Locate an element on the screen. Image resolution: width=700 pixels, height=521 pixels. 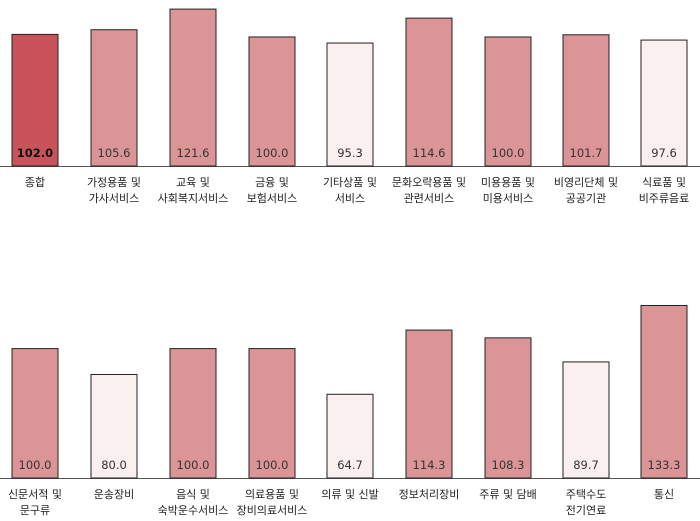
data-label: 80.0 is located at coordinates (114, 465).